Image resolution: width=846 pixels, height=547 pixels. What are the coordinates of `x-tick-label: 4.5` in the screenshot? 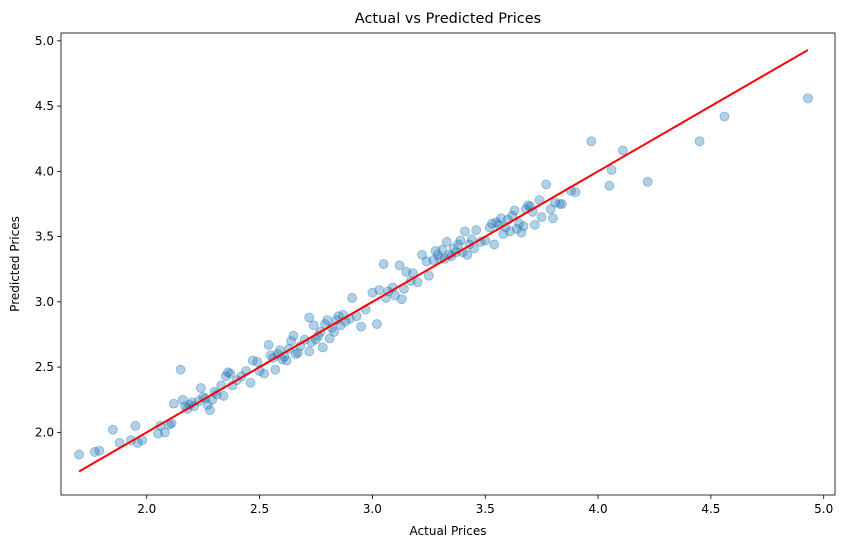 It's located at (710, 509).